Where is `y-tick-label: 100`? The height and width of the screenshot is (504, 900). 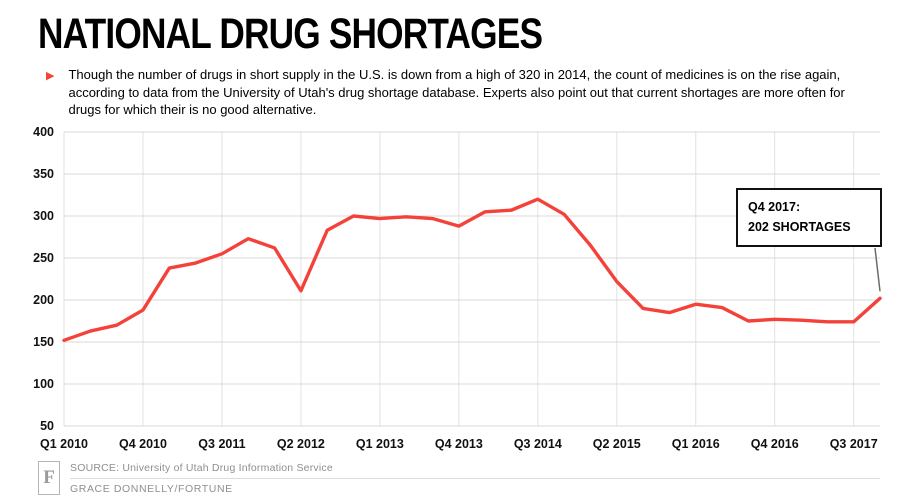 y-tick-label: 100 is located at coordinates (43, 384).